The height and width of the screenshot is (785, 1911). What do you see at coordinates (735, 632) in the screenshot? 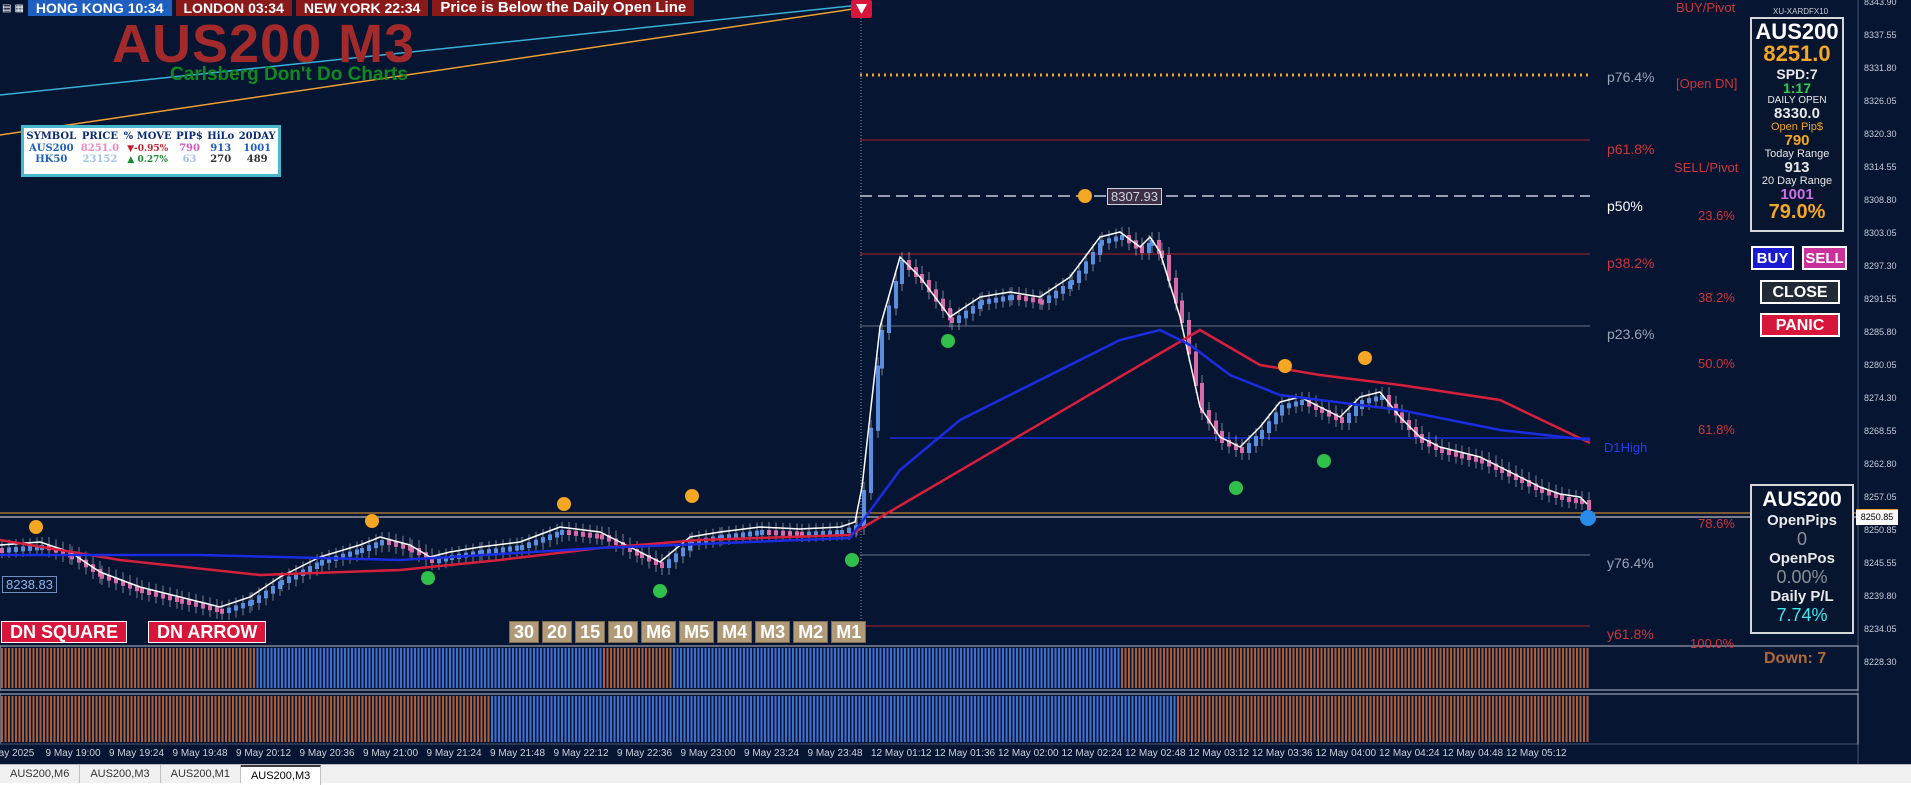
I see `tf-m4: M4` at bounding box center [735, 632].